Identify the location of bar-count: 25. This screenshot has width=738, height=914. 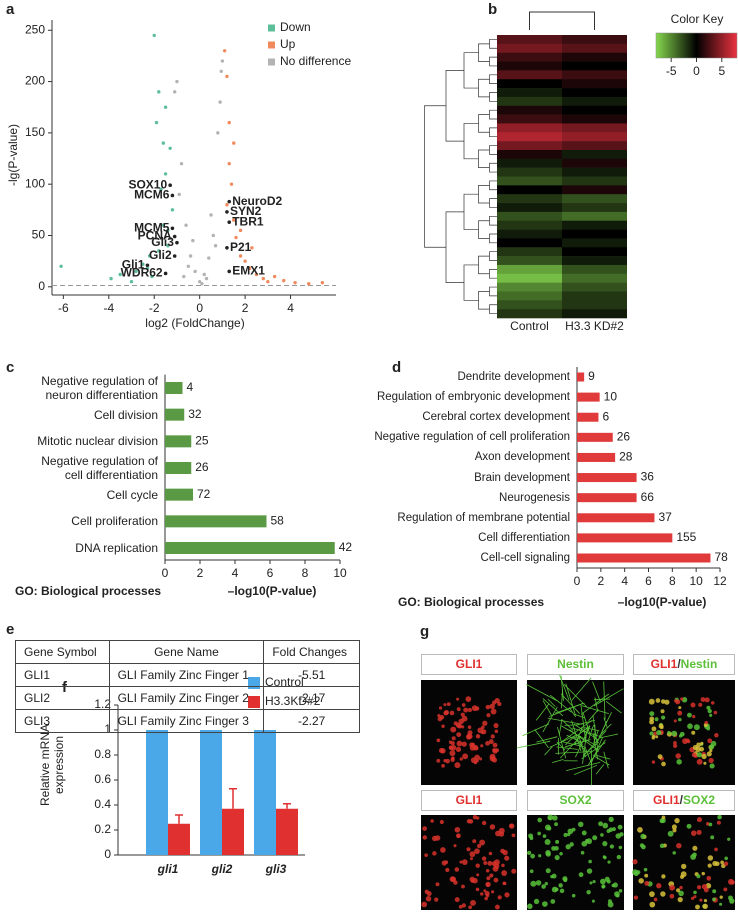
(202, 441).